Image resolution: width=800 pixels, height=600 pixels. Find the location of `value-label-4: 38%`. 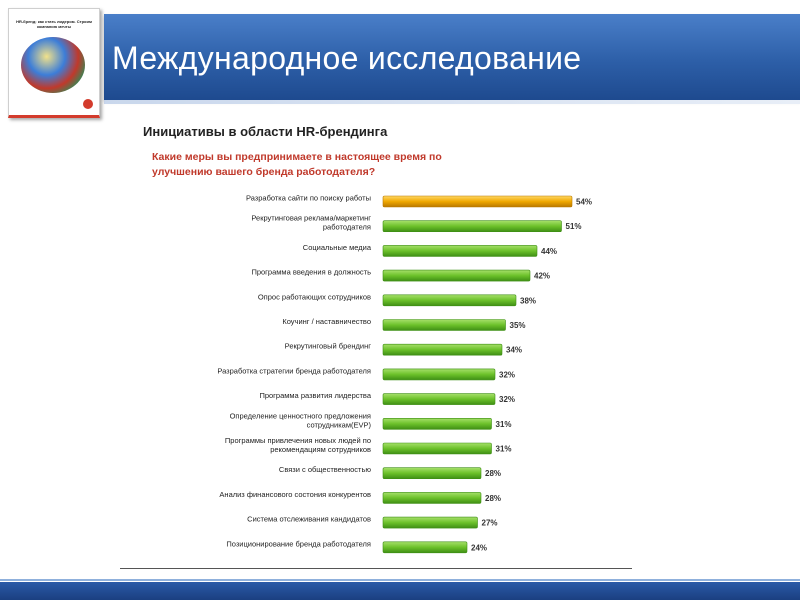

value-label-4: 38% is located at coordinates (528, 300).